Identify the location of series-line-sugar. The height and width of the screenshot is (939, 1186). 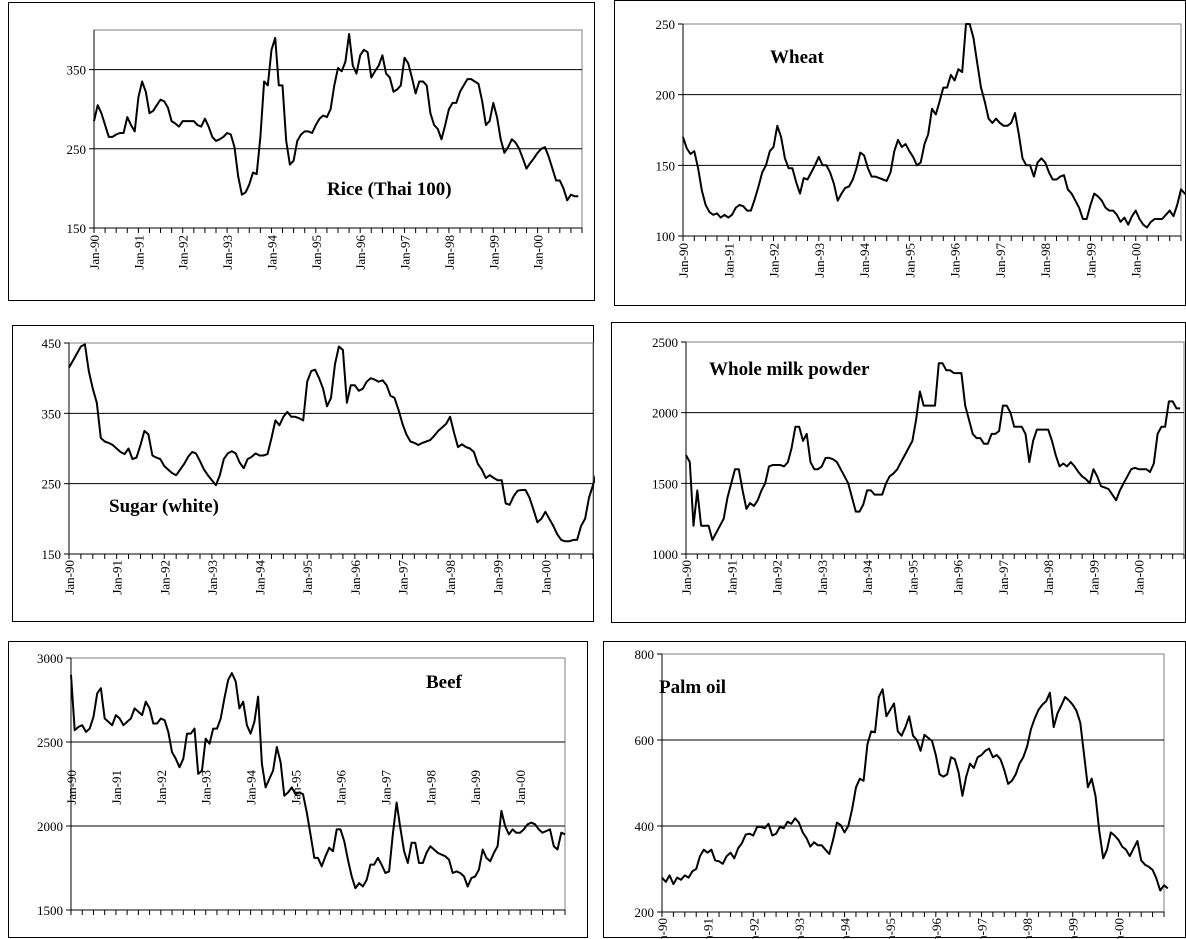
(331, 443).